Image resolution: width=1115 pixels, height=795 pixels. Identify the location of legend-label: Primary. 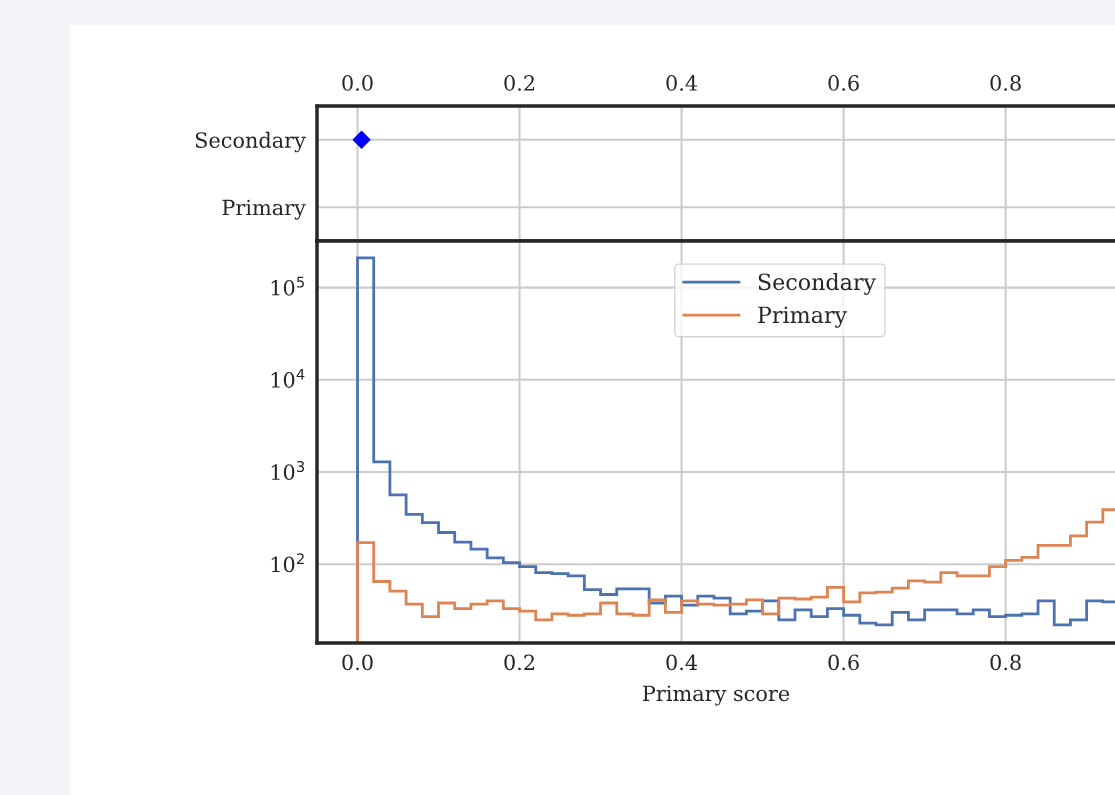
(803, 317).